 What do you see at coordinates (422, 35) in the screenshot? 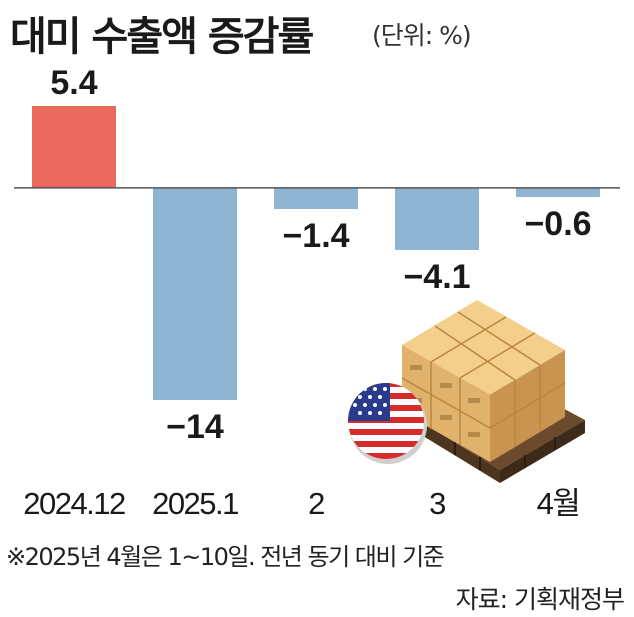
I see `unit-label: (단위: %)` at bounding box center [422, 35].